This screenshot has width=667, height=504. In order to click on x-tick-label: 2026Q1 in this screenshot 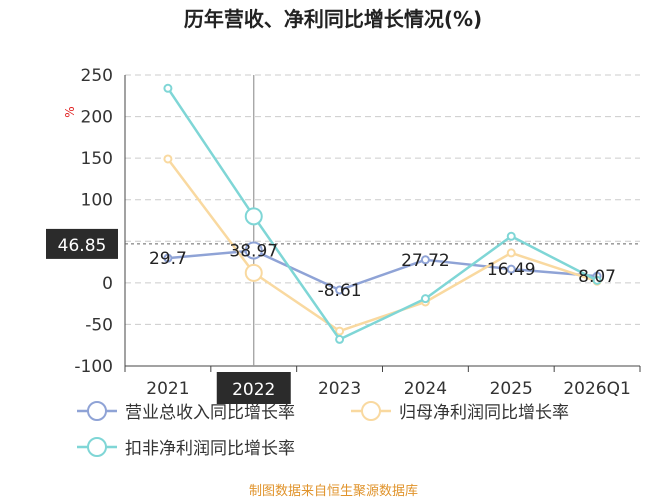, I will do `click(596, 389)`.